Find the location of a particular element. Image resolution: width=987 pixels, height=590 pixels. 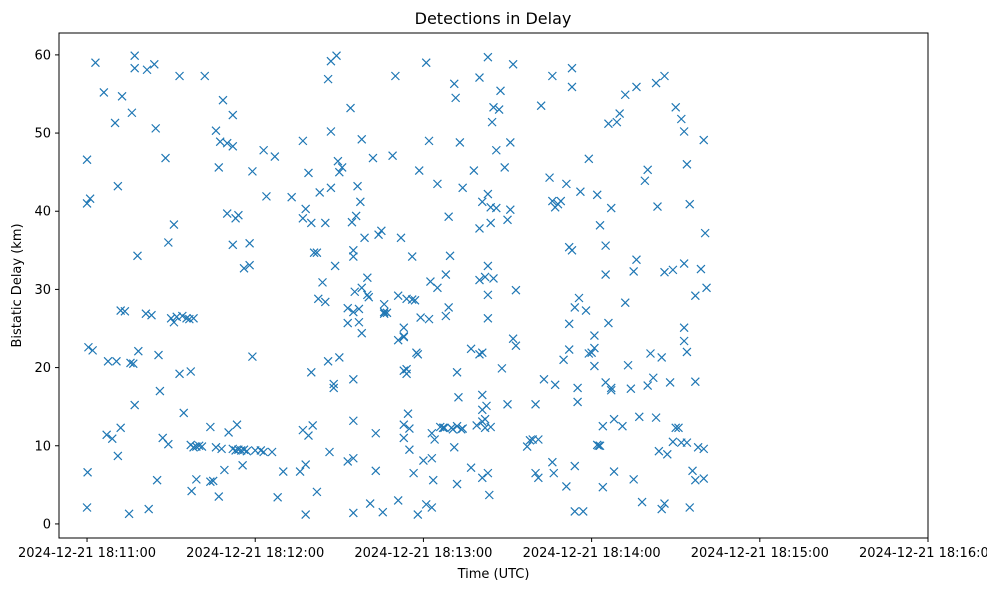

y-tick-label: 50 is located at coordinates (42, 134).